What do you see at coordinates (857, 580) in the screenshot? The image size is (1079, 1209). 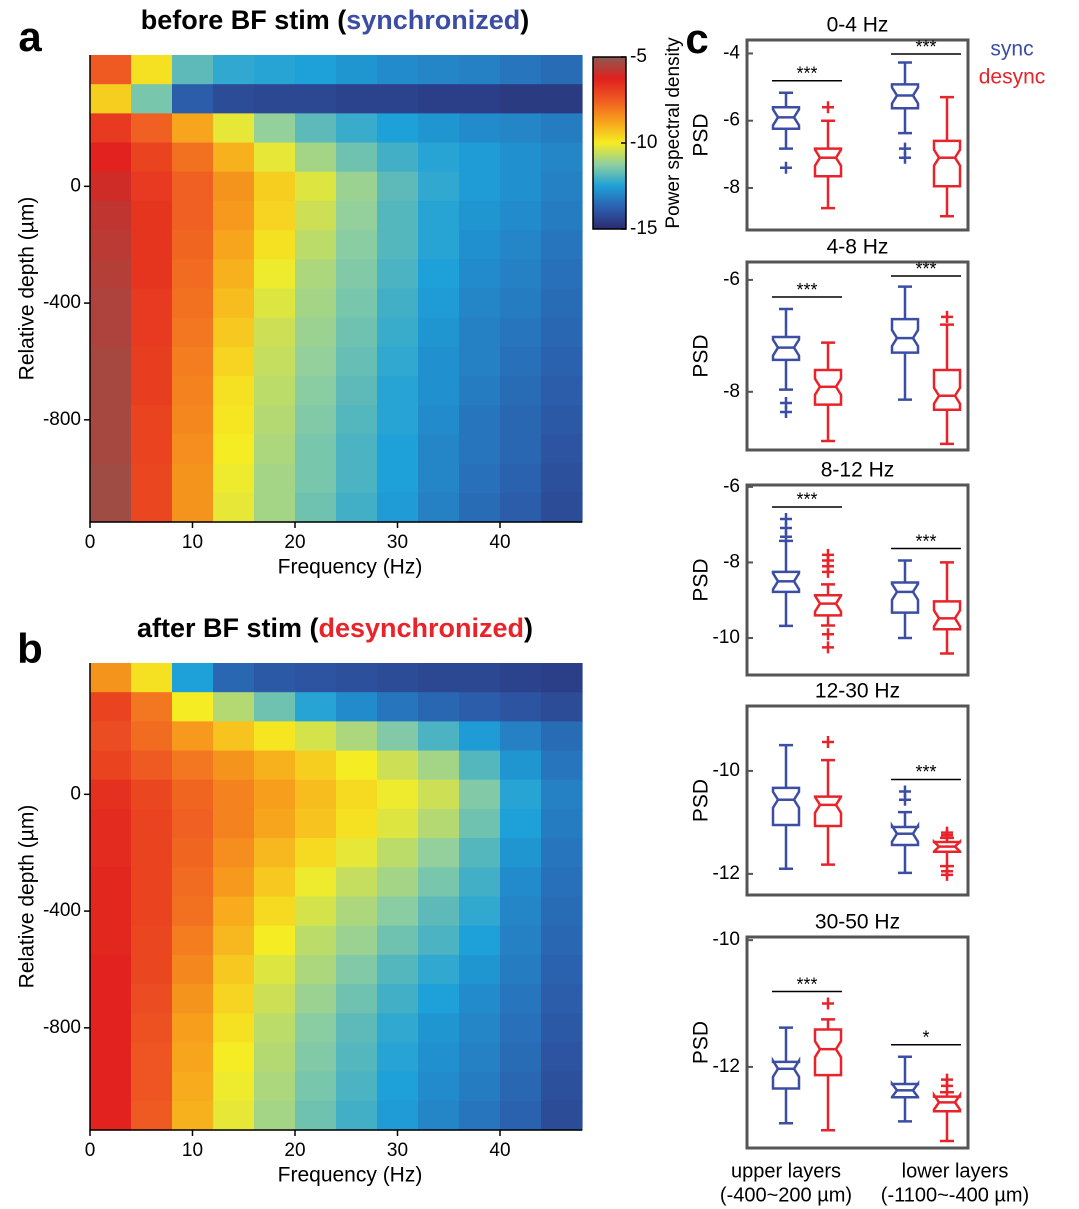 I see `plot-frame` at bounding box center [857, 580].